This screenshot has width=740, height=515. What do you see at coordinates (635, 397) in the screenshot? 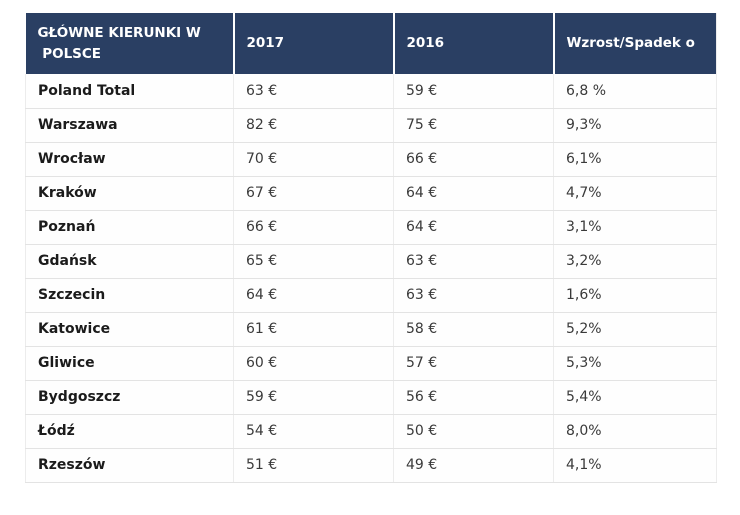
I see `change-cell: 5,4%` at bounding box center [635, 397].